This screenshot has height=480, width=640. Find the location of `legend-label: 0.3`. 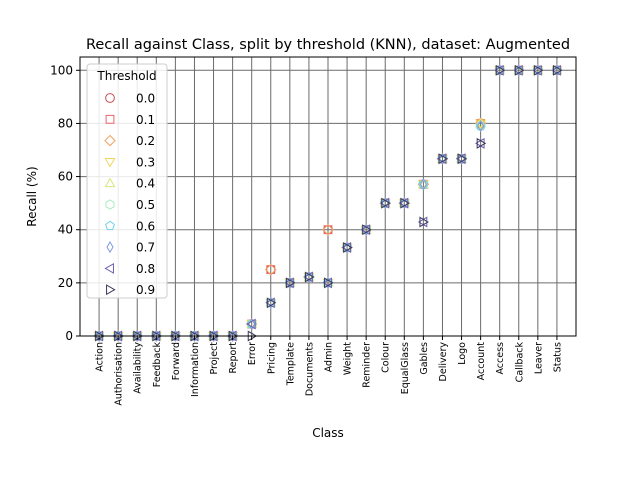

legend-label: 0.3 is located at coordinates (145, 162).